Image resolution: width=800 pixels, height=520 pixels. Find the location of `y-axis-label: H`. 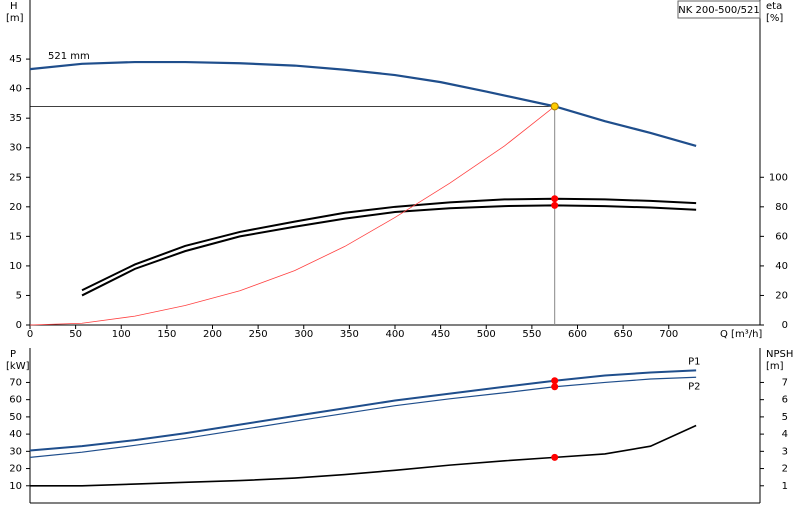

y-axis-label: H is located at coordinates (14, 6).